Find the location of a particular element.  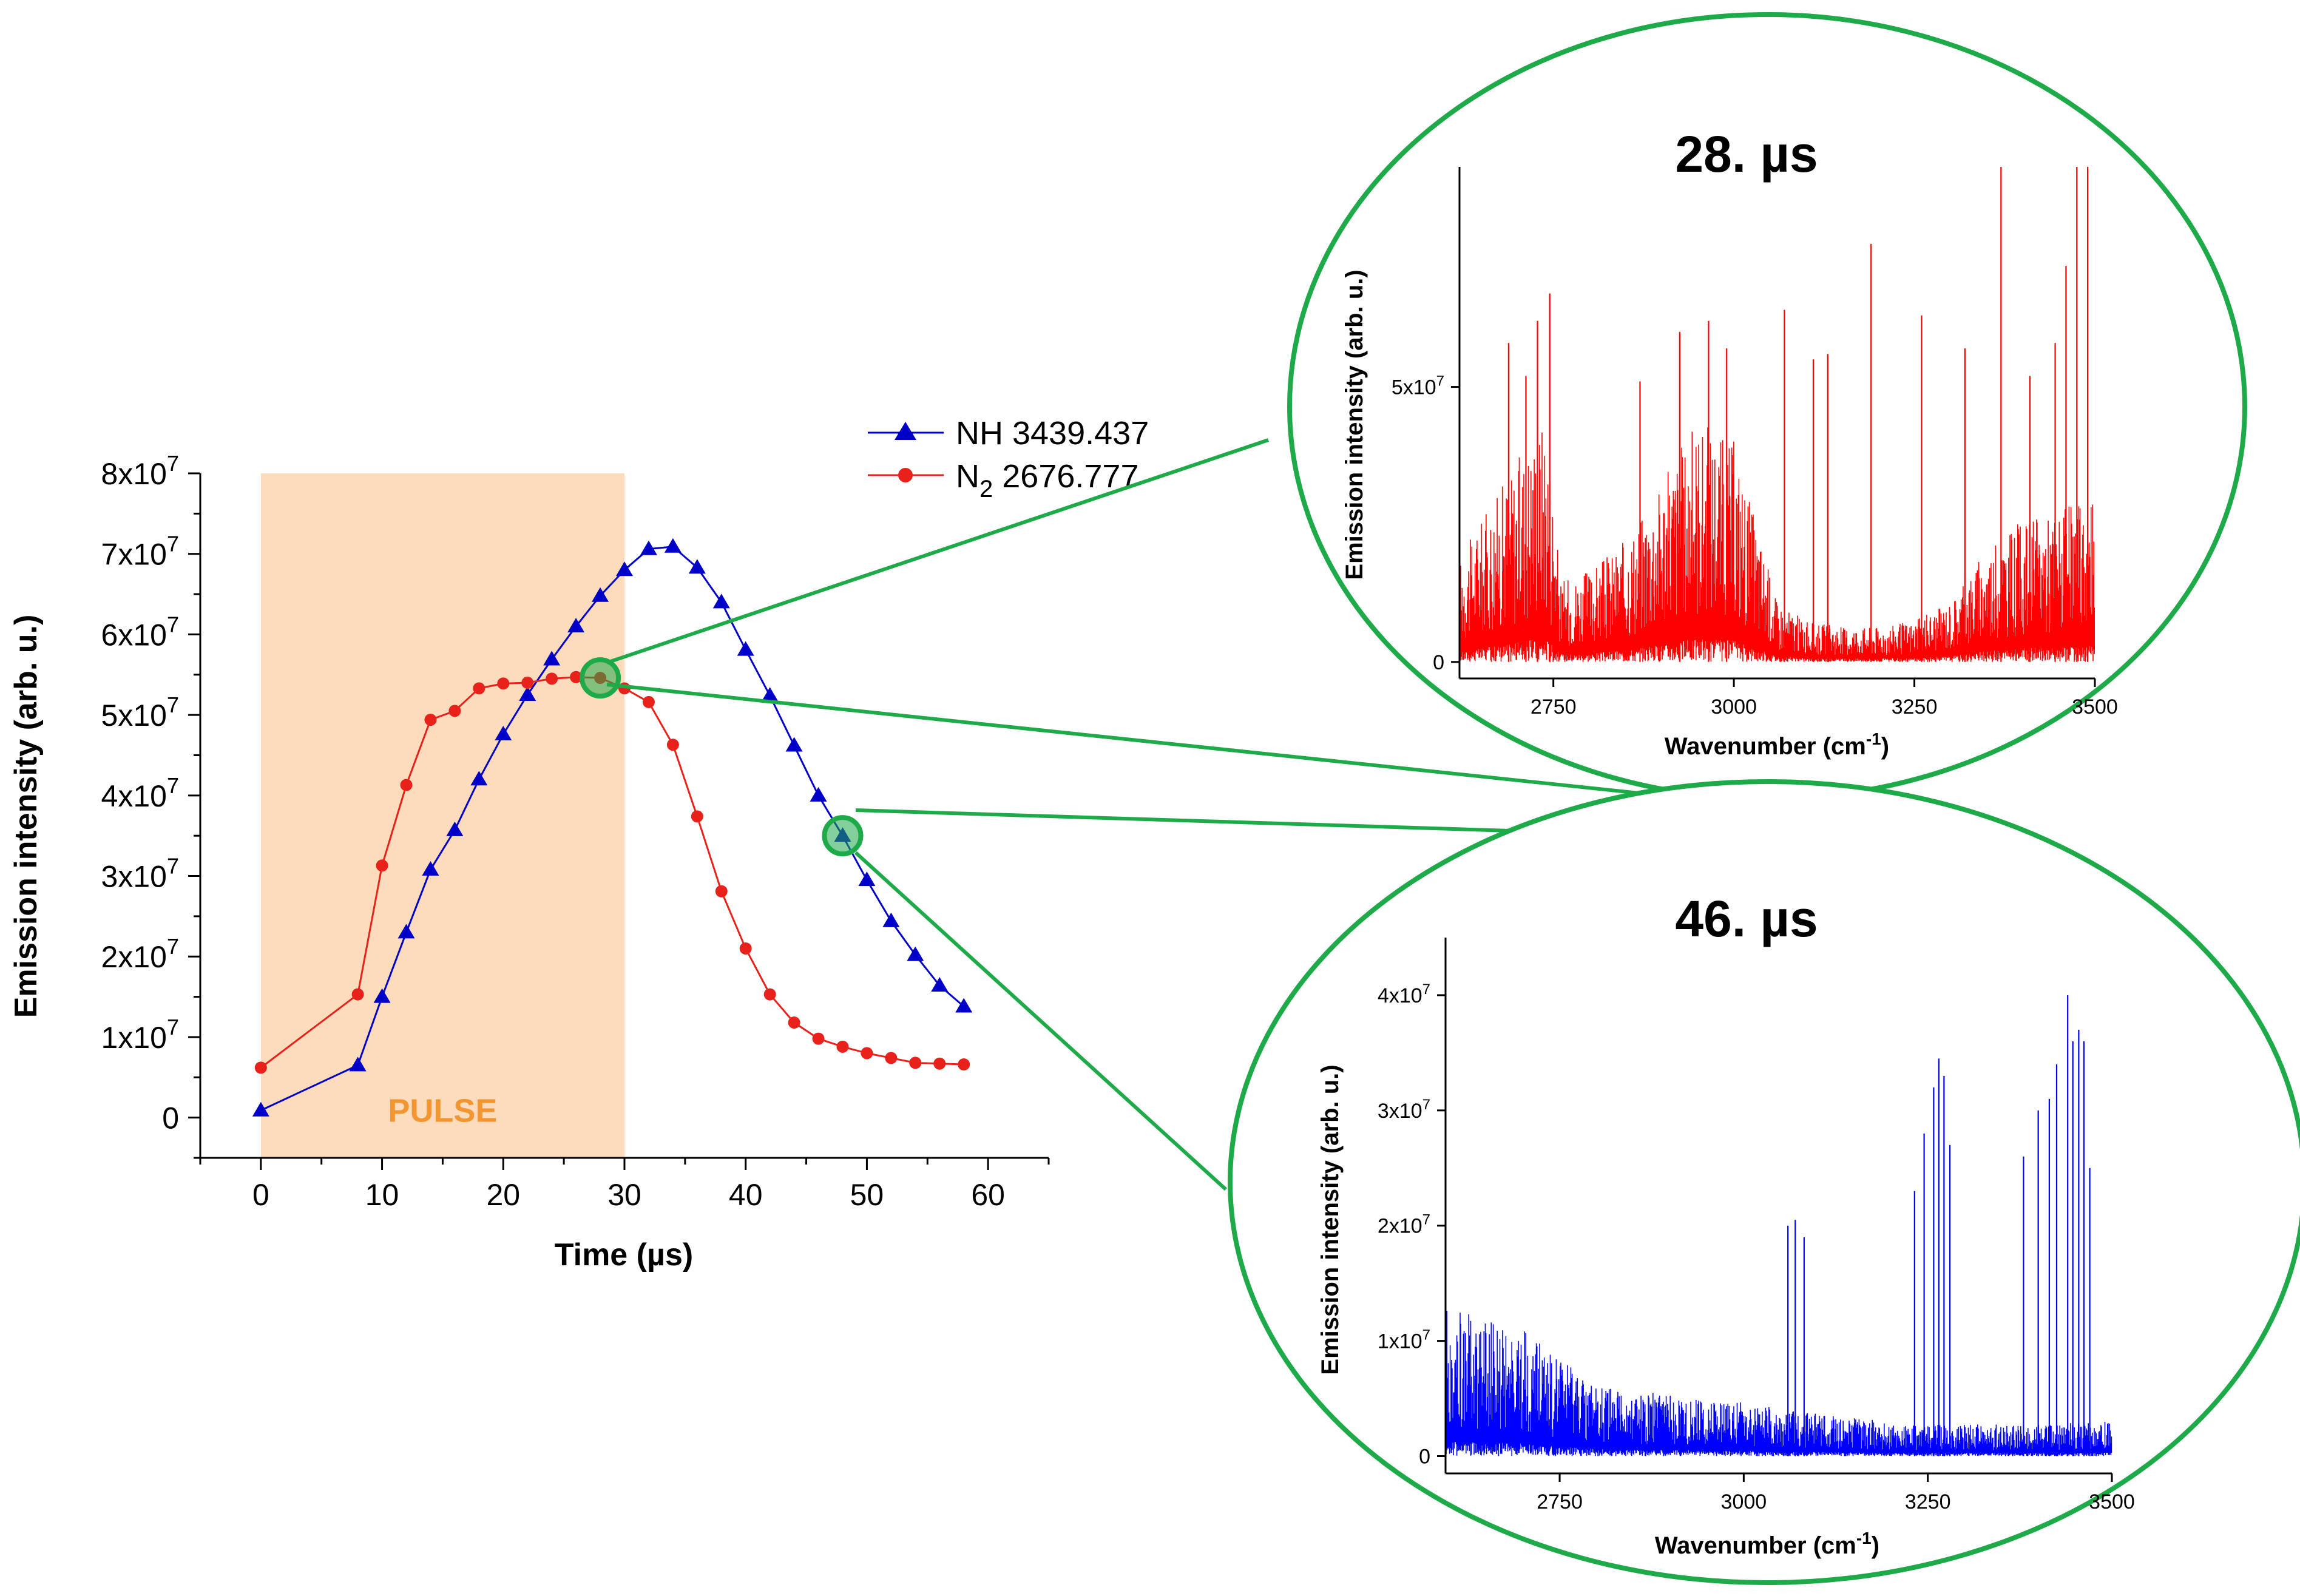

connector-28-upper is located at coordinates (938, 551).